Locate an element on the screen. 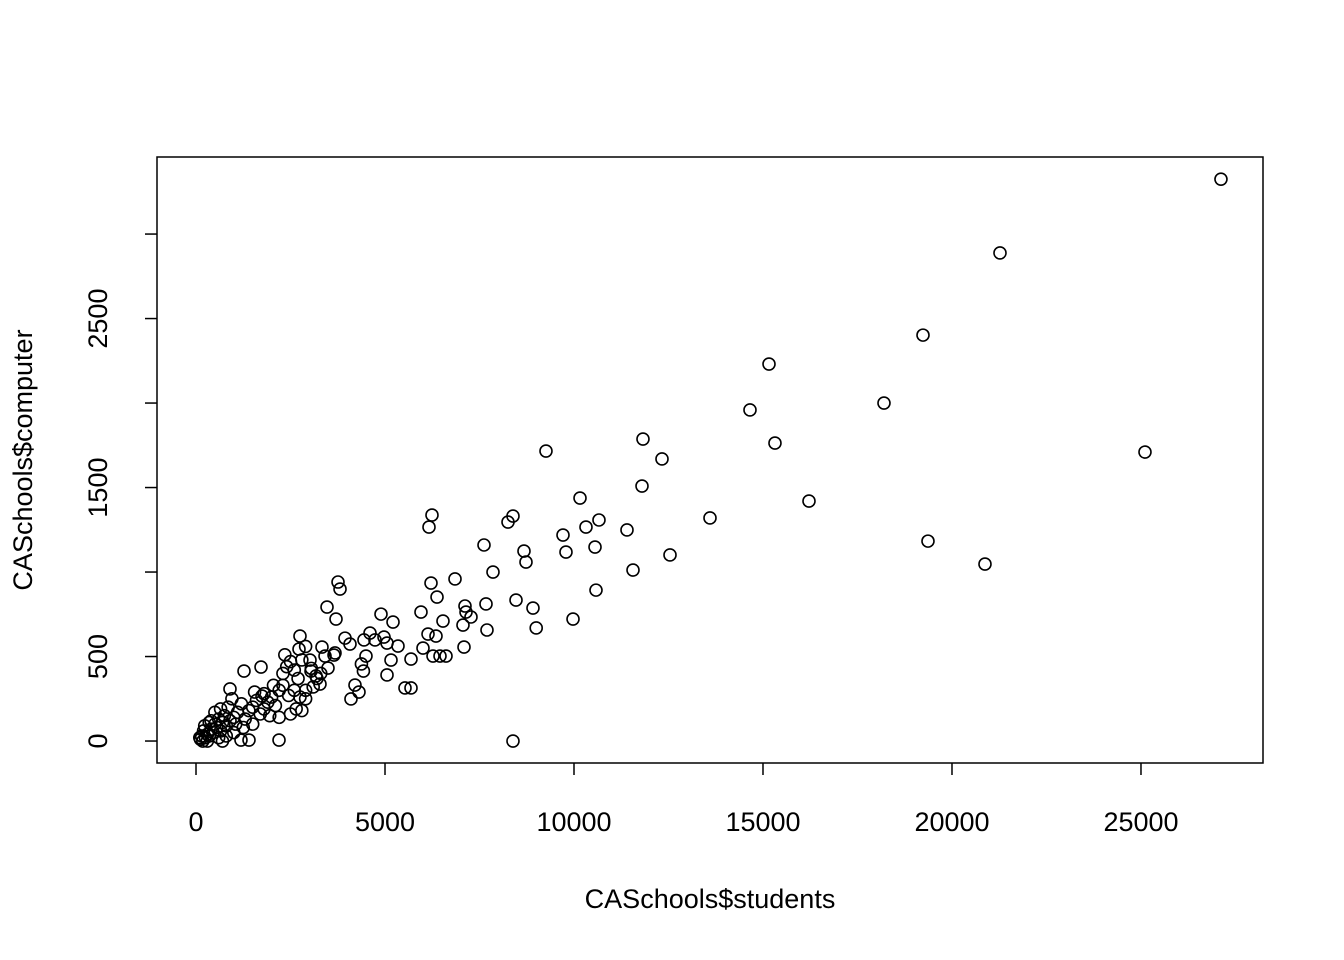  x-tick-label: 10000 is located at coordinates (573, 822).